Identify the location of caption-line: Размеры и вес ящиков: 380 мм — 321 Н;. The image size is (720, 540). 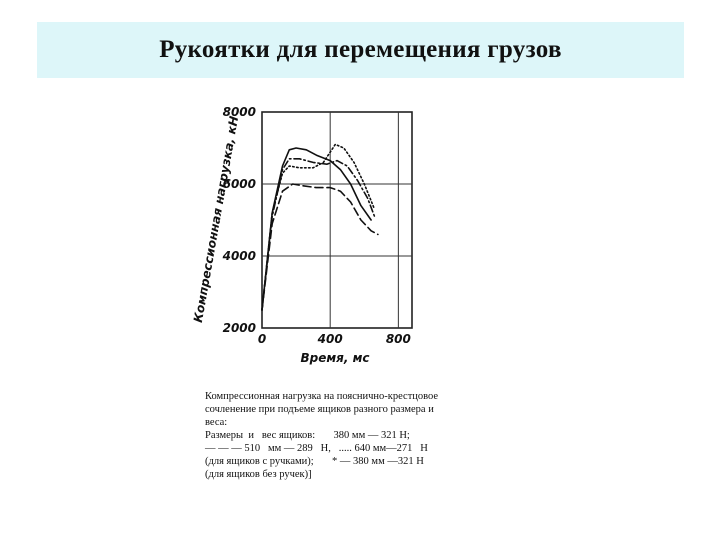
(307, 435).